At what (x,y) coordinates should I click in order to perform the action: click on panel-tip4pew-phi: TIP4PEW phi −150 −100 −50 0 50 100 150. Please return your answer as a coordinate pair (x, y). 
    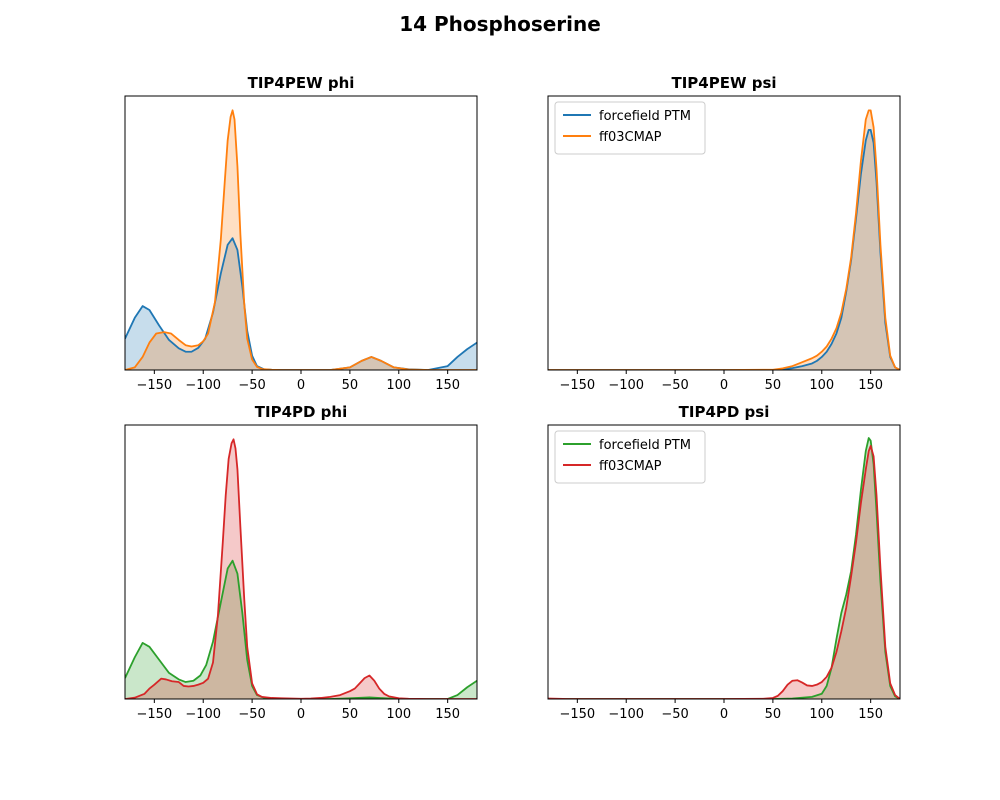
    Looking at the image, I should click on (301, 233).